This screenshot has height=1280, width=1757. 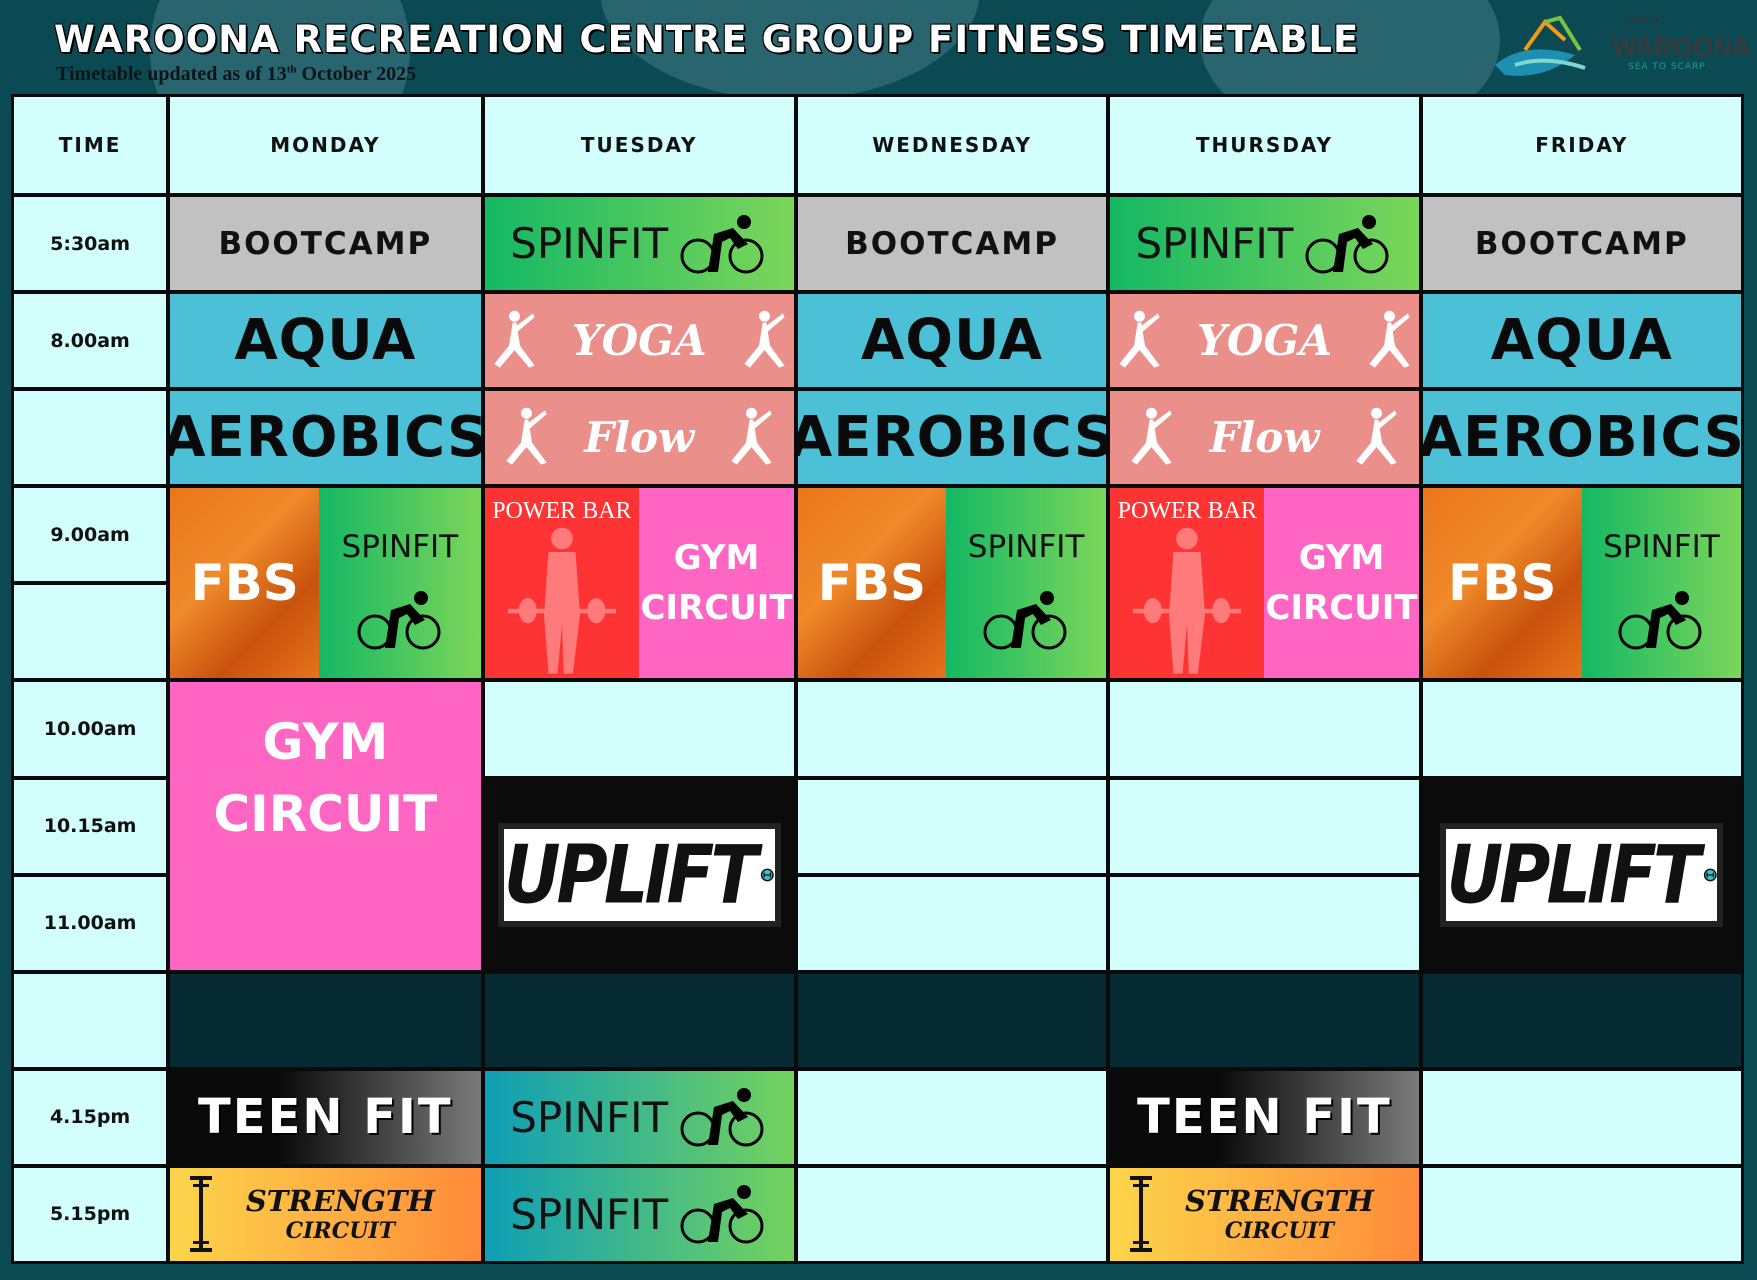 What do you see at coordinates (1667, 67) in the screenshot?
I see `logo-tagline: SEA TO SCARP` at bounding box center [1667, 67].